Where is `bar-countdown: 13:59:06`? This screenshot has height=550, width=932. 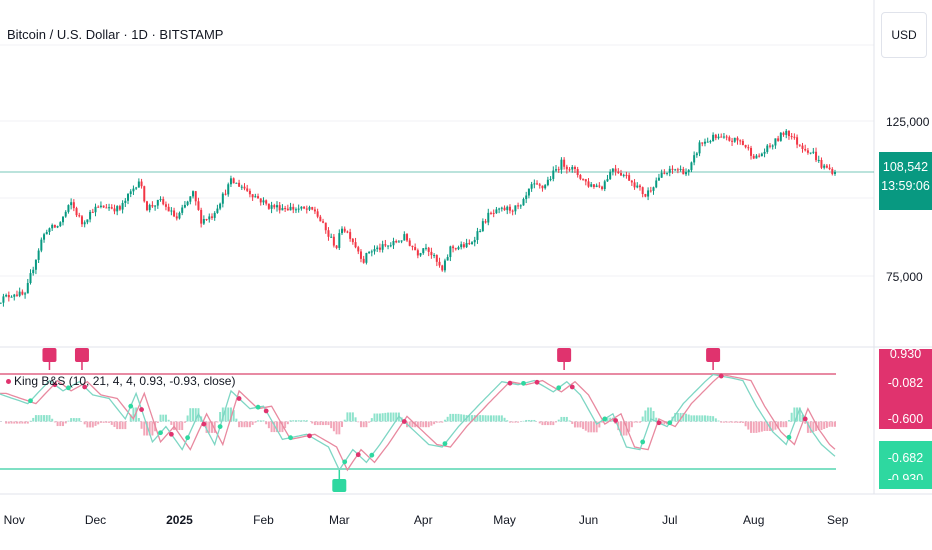 bar-countdown: 13:59:06 is located at coordinates (905, 186).